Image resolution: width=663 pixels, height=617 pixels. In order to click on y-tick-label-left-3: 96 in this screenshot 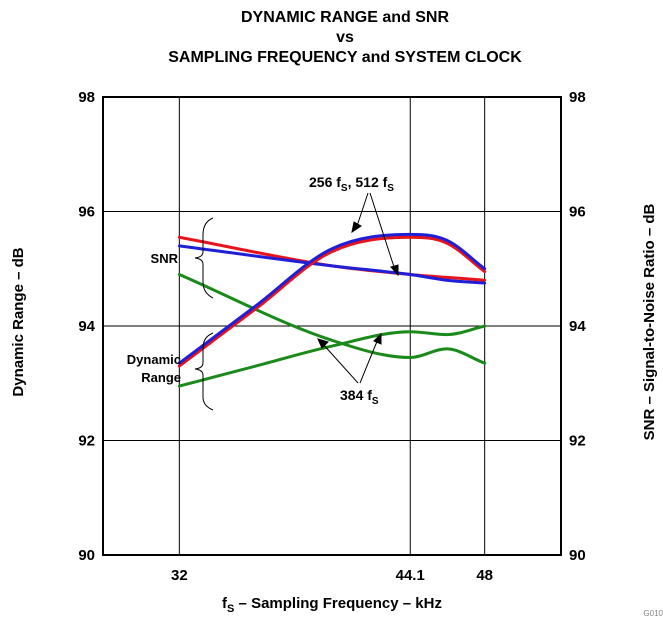, I will do `click(86, 212)`.